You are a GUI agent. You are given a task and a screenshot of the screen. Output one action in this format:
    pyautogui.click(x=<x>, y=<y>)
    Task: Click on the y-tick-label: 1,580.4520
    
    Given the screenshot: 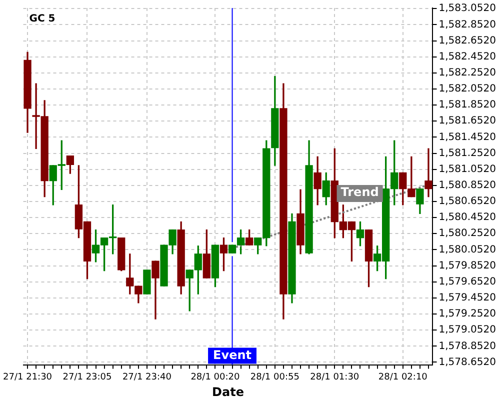 What is the action you would take?
    pyautogui.click(x=467, y=218)
    